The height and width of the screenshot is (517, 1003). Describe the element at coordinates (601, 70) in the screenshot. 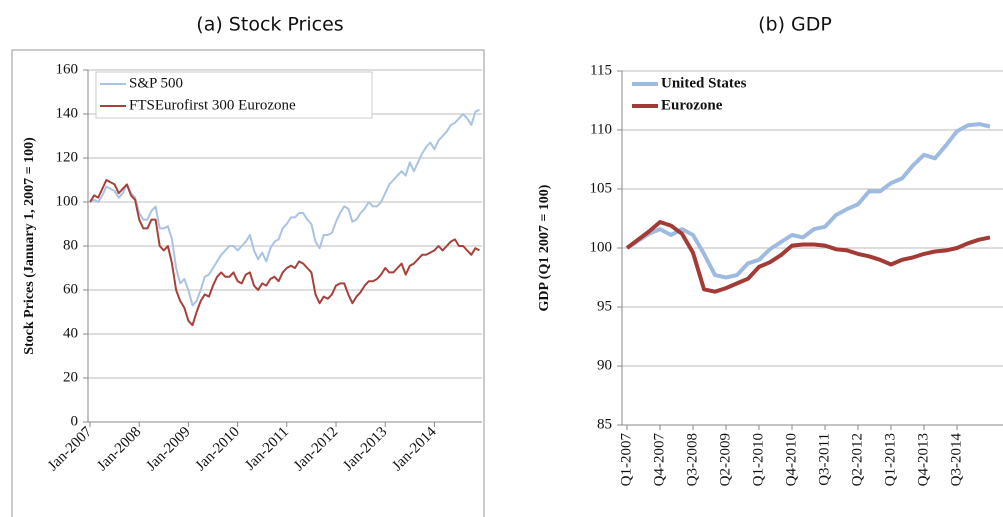

I see `y-tick-label: 115` at that location.